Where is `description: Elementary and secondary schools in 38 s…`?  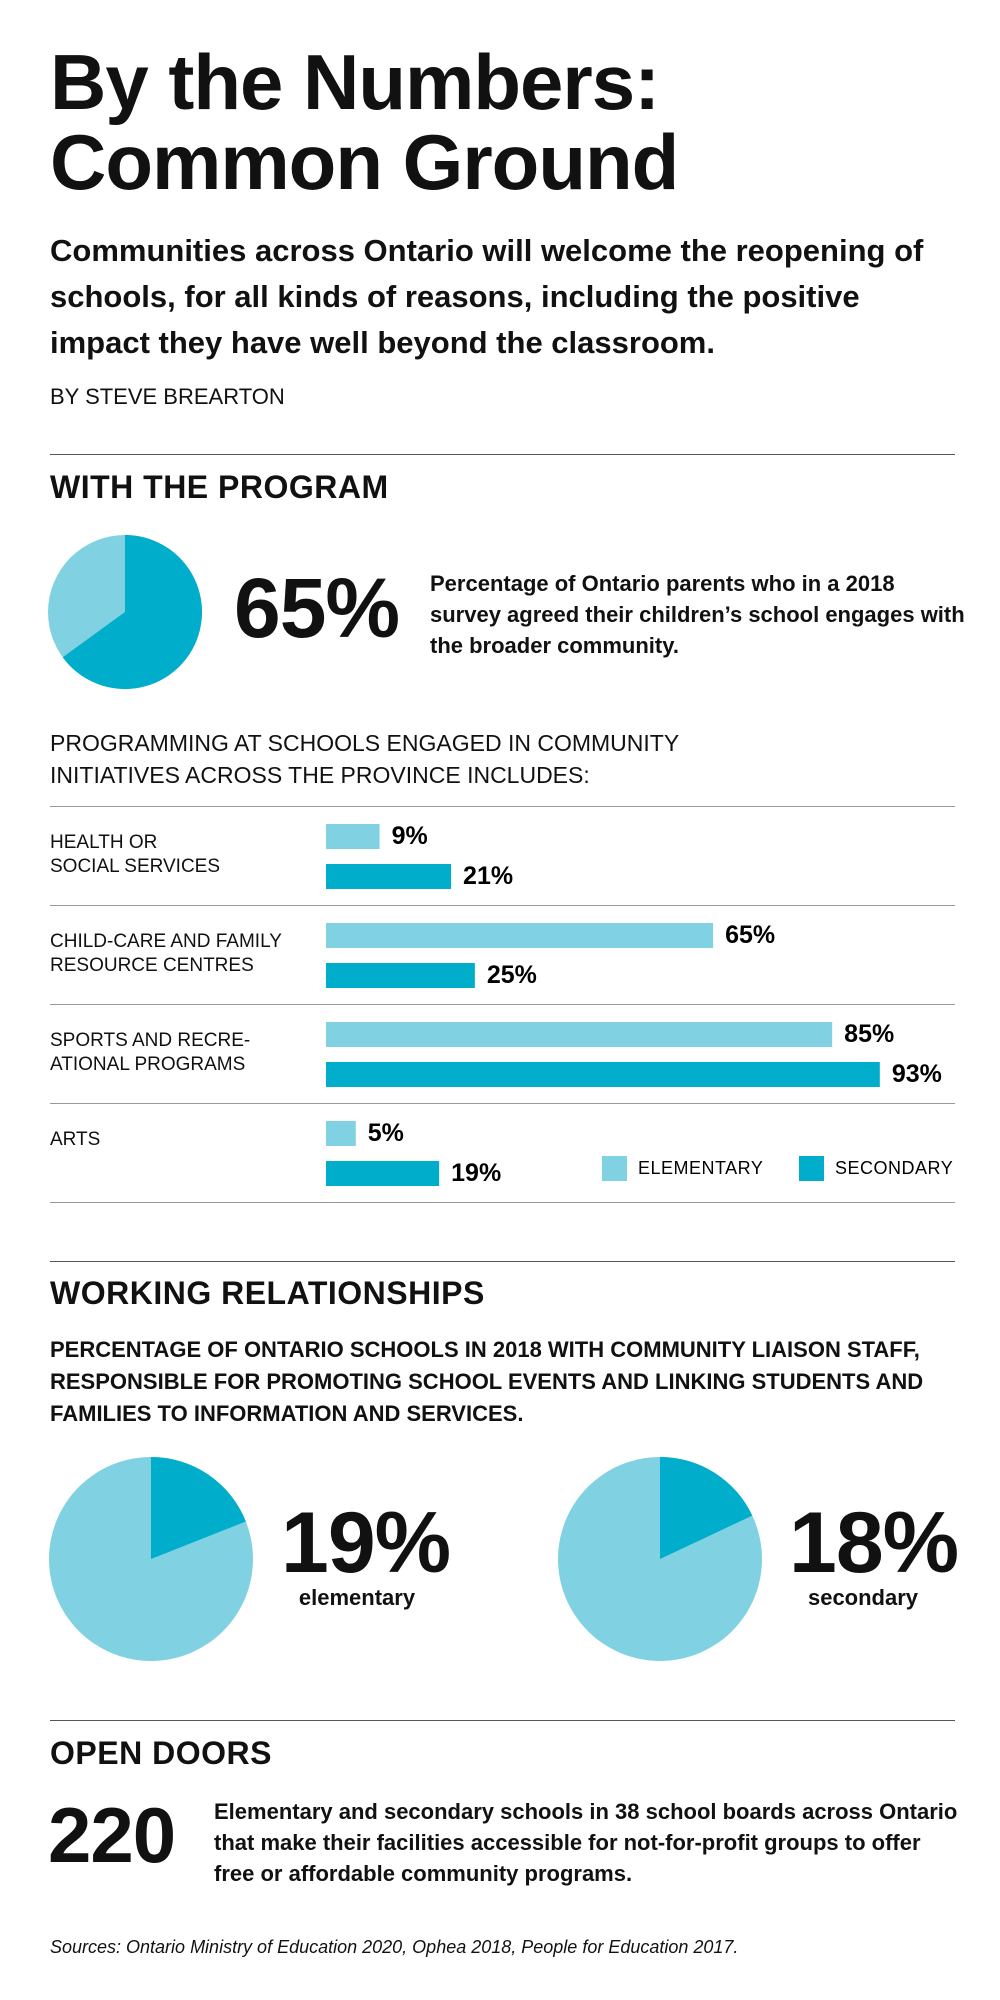 description: Elementary and secondary schools in 38 s… is located at coordinates (586, 1842).